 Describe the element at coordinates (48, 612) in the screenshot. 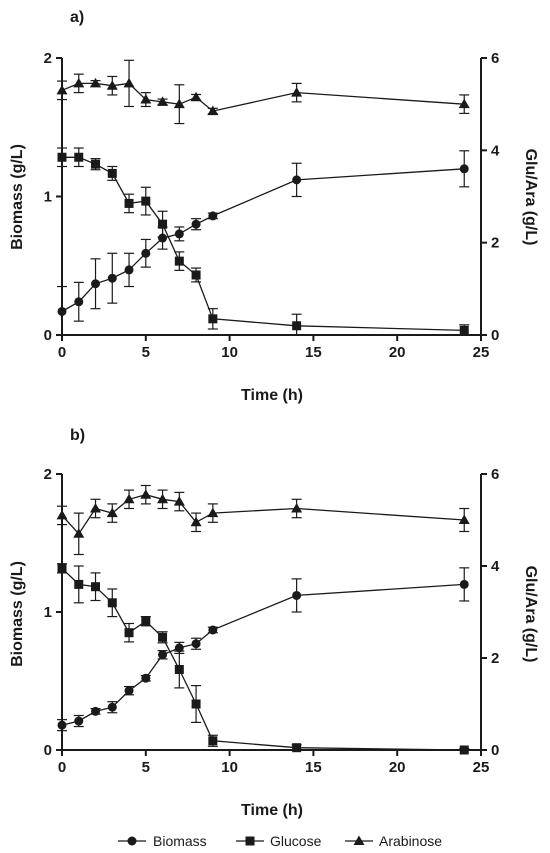

I see `panel-b-left-y-tick-label: 1` at that location.